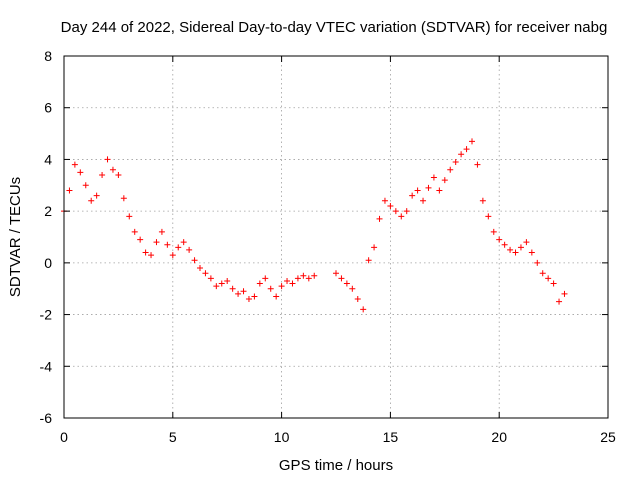 The image size is (640, 480). I want to click on x-tick-label: 0, so click(64, 437).